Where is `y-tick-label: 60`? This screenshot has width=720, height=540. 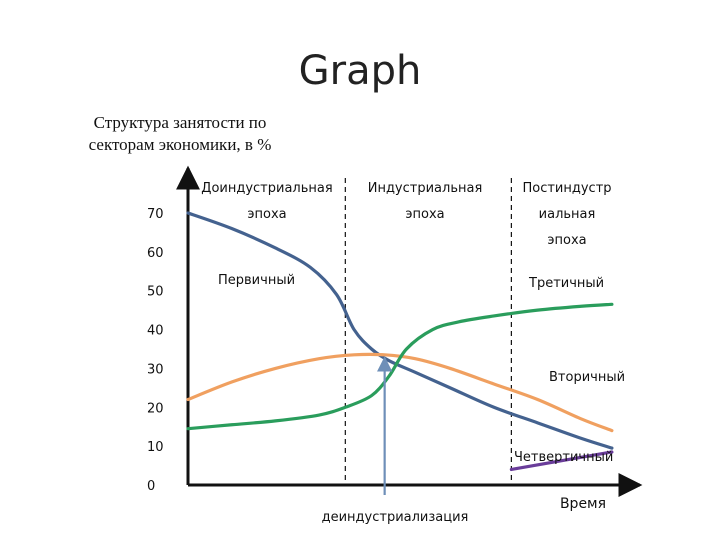
y-tick-label: 60 is located at coordinates (155, 253).